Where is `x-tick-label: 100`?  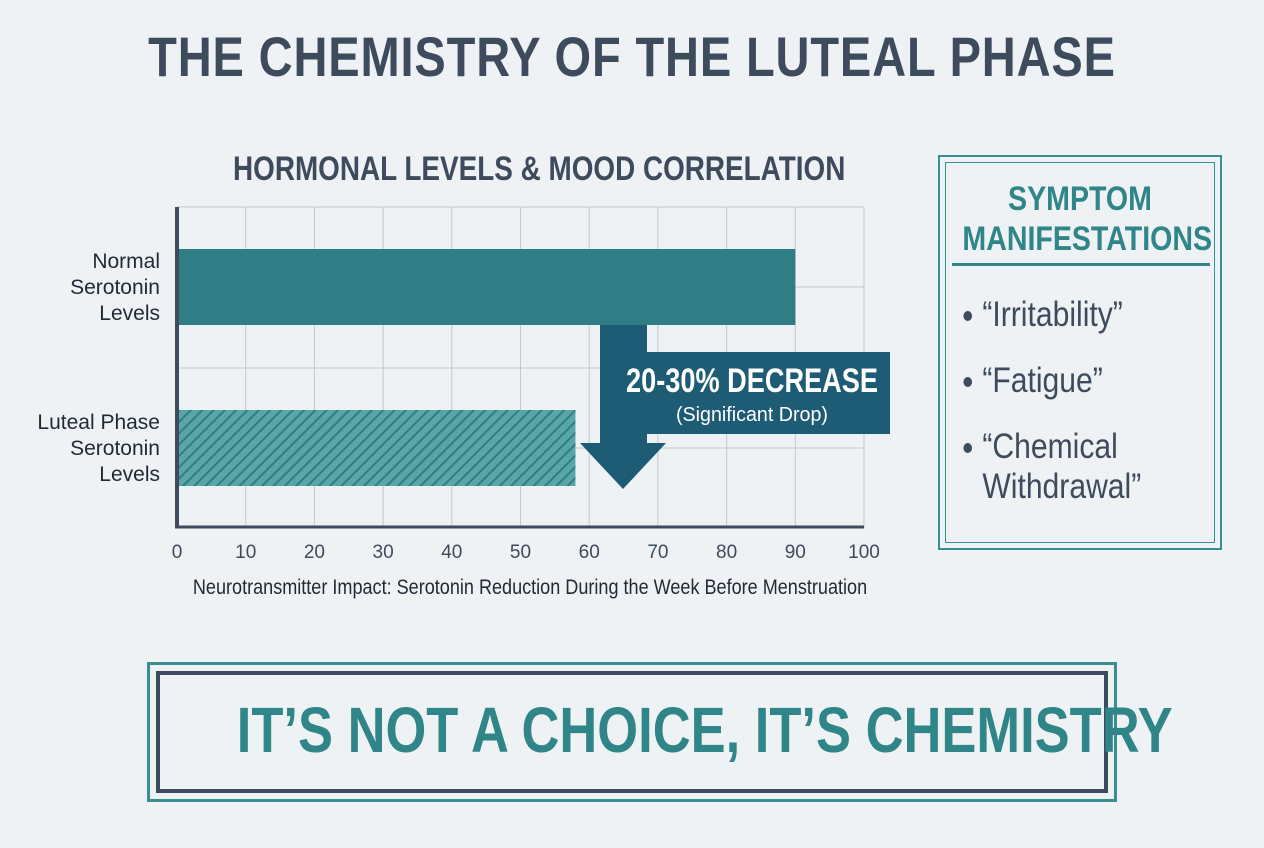 x-tick-label: 100 is located at coordinates (864, 552).